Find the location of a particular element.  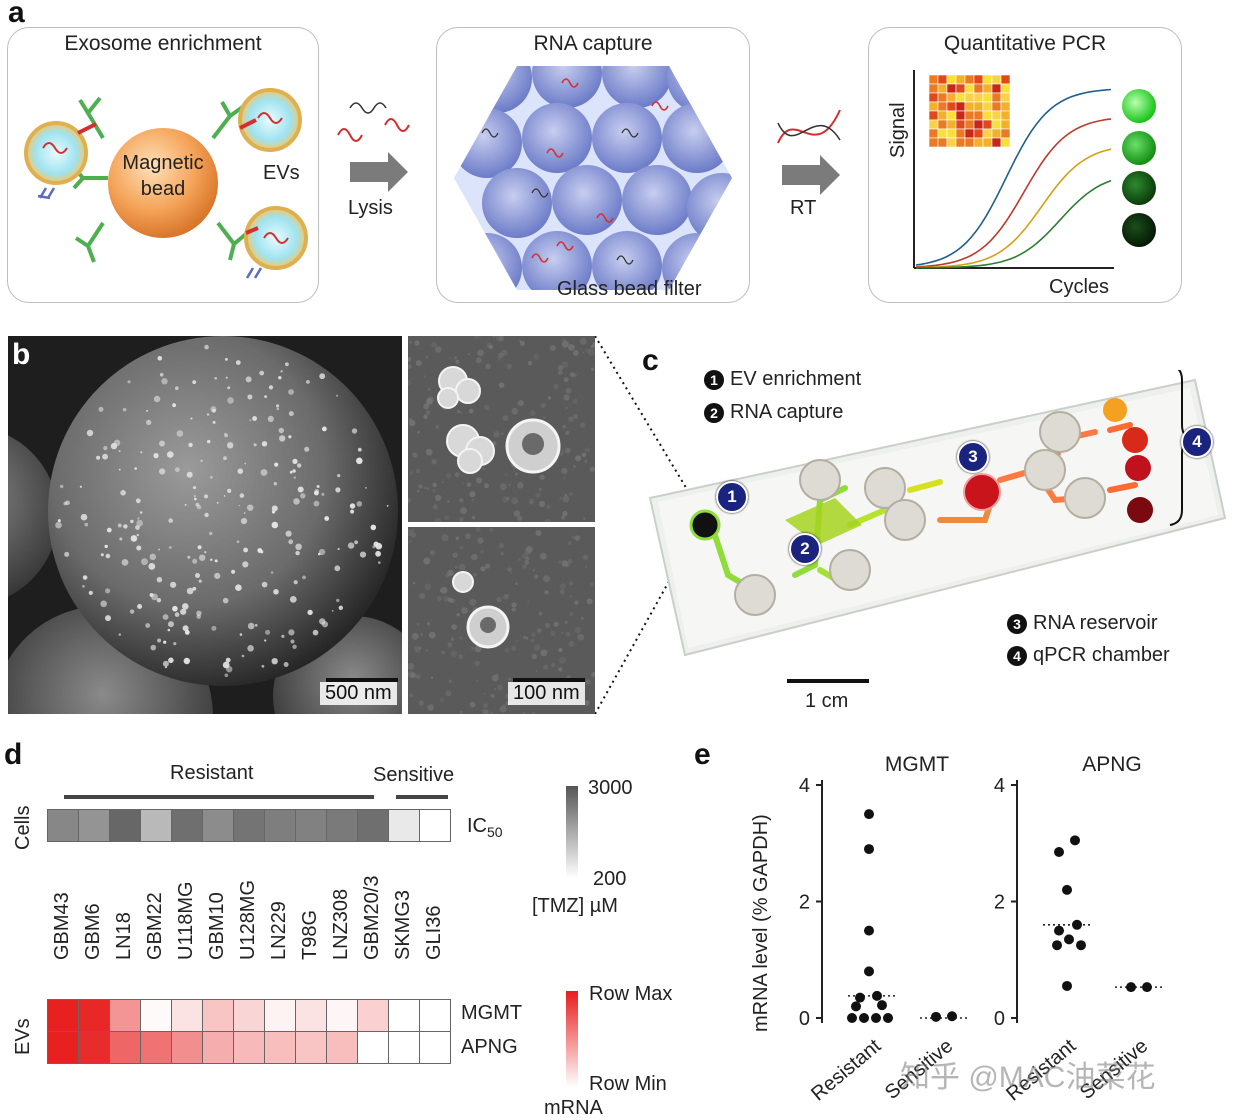

panel-letter-e: e is located at coordinates (702, 754).